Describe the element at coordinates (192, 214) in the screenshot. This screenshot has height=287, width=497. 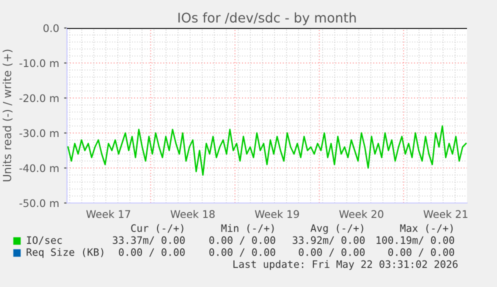
I see `x-tick-label: Week 18` at that location.